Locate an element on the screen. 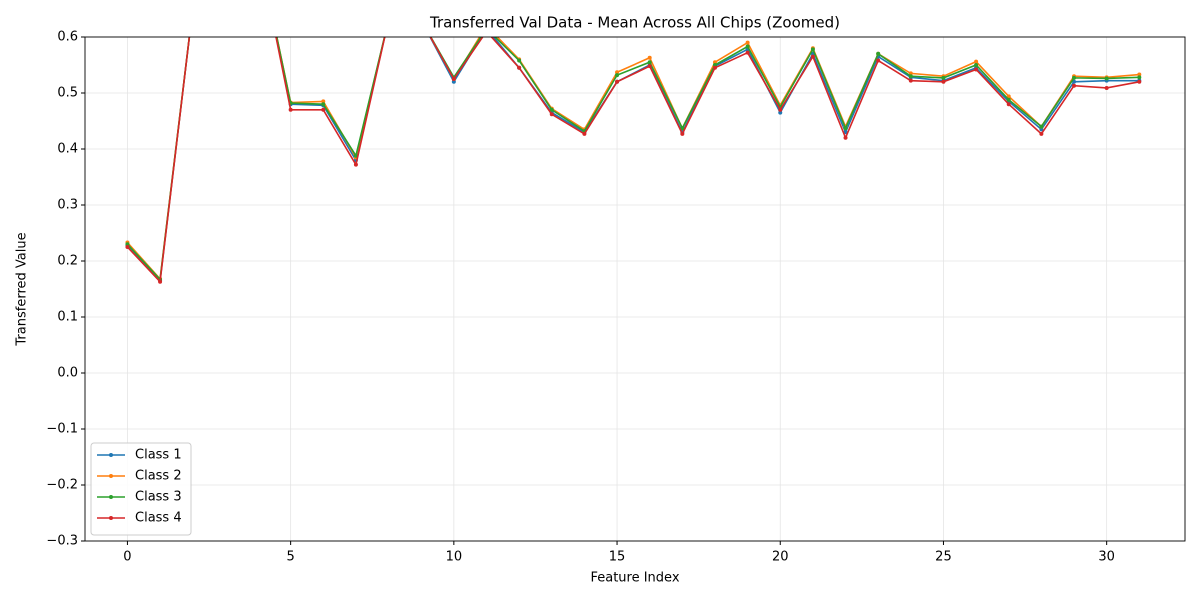 The width and height of the screenshot is (1200, 604). x-tick-label: 5 is located at coordinates (290, 557).